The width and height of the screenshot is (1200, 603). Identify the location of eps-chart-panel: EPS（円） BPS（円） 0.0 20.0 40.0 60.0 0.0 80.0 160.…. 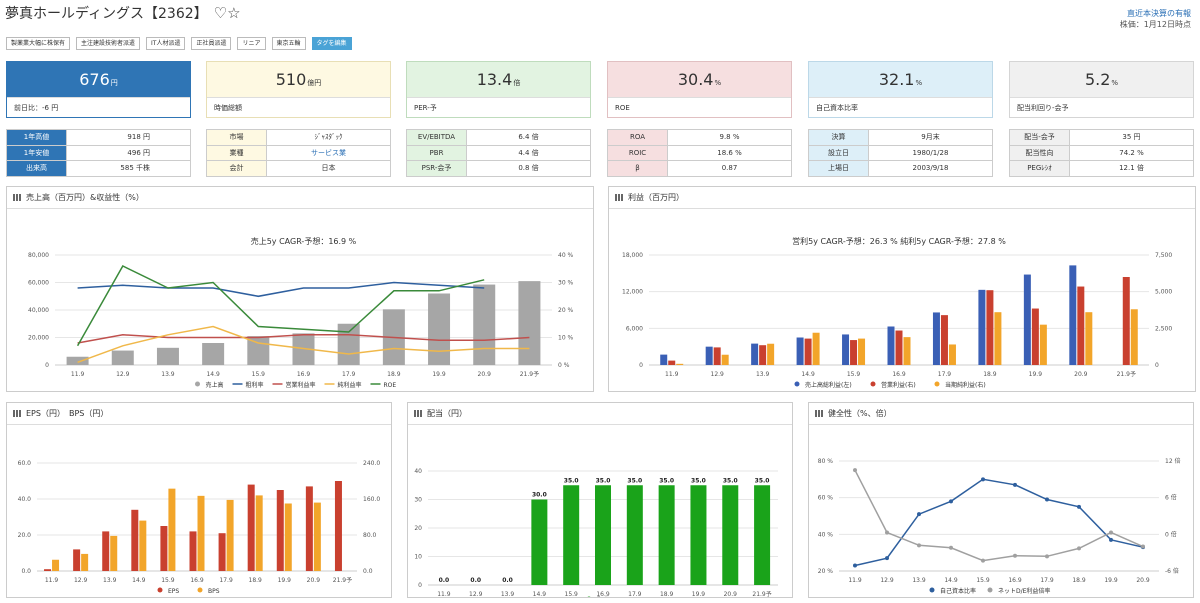
(199, 500).